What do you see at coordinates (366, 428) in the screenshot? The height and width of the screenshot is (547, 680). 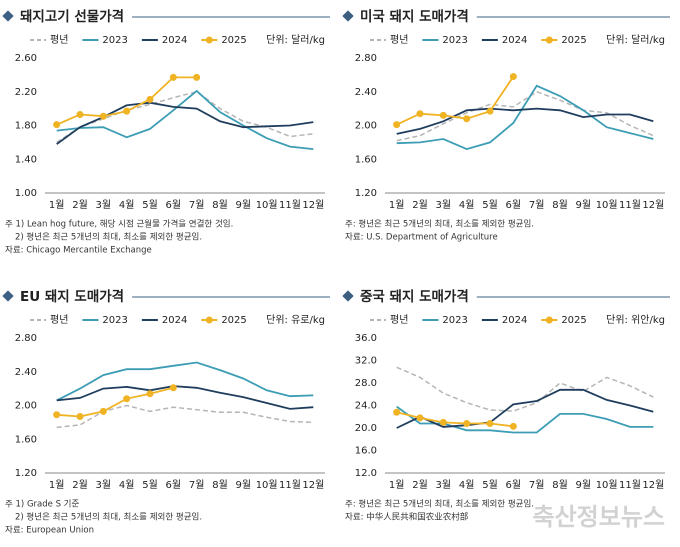 I see `y-tick-label: 20.0` at bounding box center [366, 428].